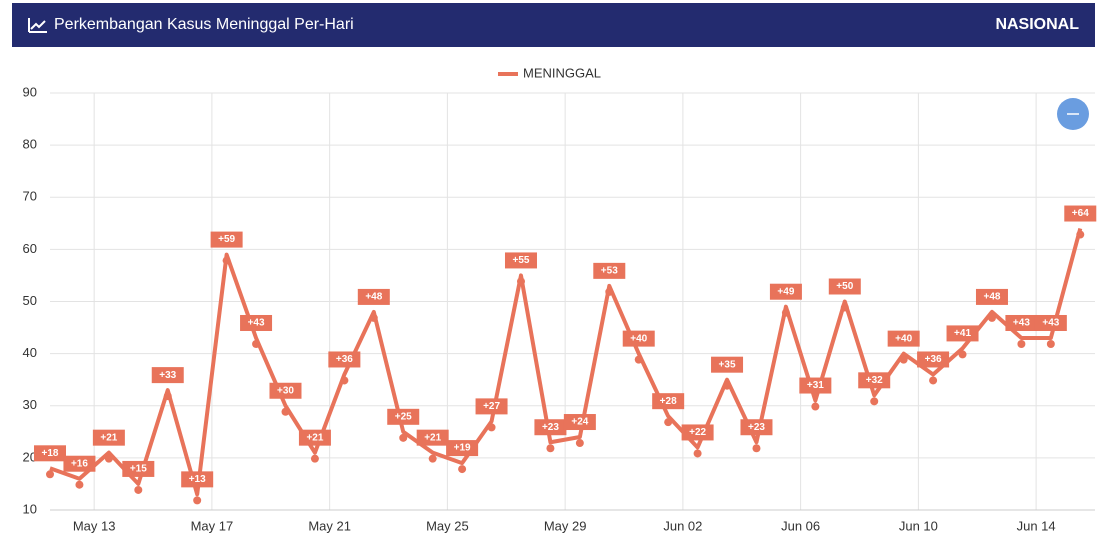 Image resolution: width=1100 pixels, height=556 pixels. I want to click on x-tick-label: May 17, so click(212, 525).